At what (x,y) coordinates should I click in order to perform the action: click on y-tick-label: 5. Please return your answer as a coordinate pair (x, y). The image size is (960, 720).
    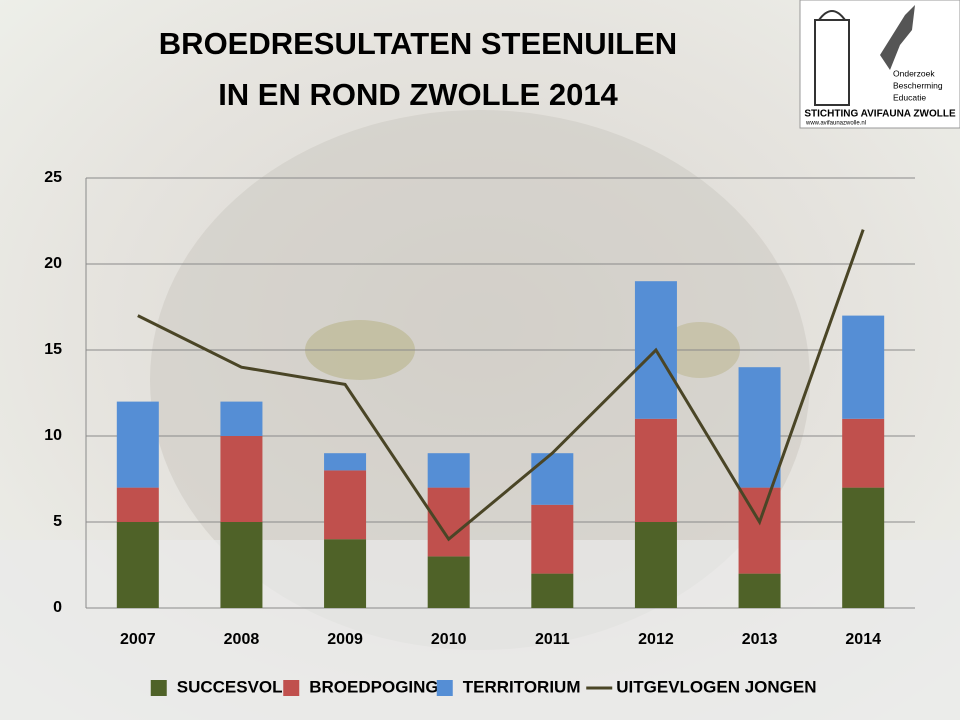
    Looking at the image, I should click on (57, 521).